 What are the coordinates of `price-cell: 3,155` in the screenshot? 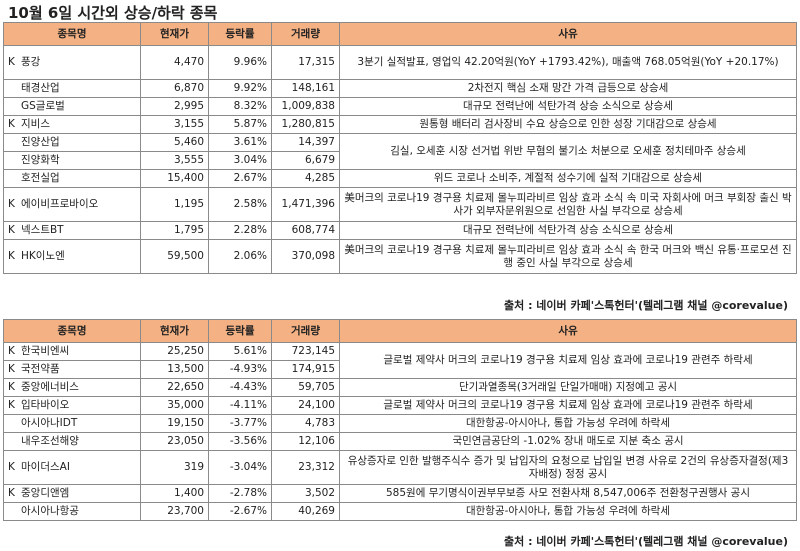 It's located at (174, 124).